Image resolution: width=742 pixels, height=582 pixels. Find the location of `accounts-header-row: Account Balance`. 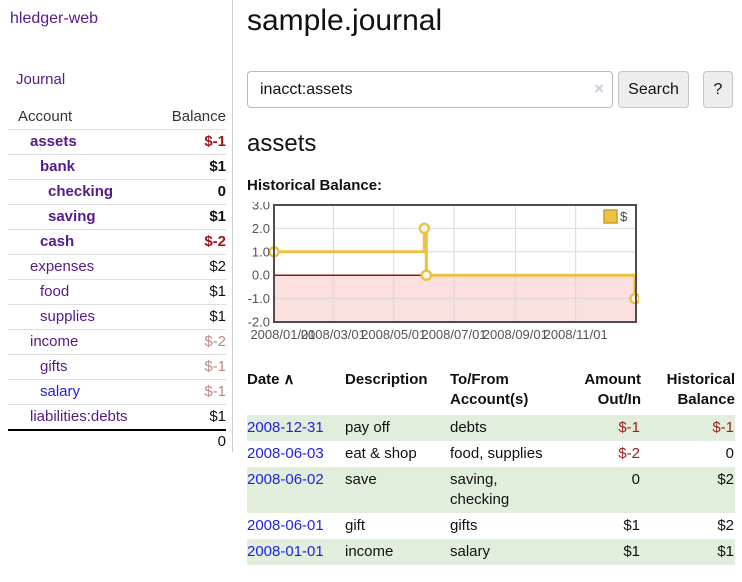

accounts-header-row: Account Balance is located at coordinates (117, 117).